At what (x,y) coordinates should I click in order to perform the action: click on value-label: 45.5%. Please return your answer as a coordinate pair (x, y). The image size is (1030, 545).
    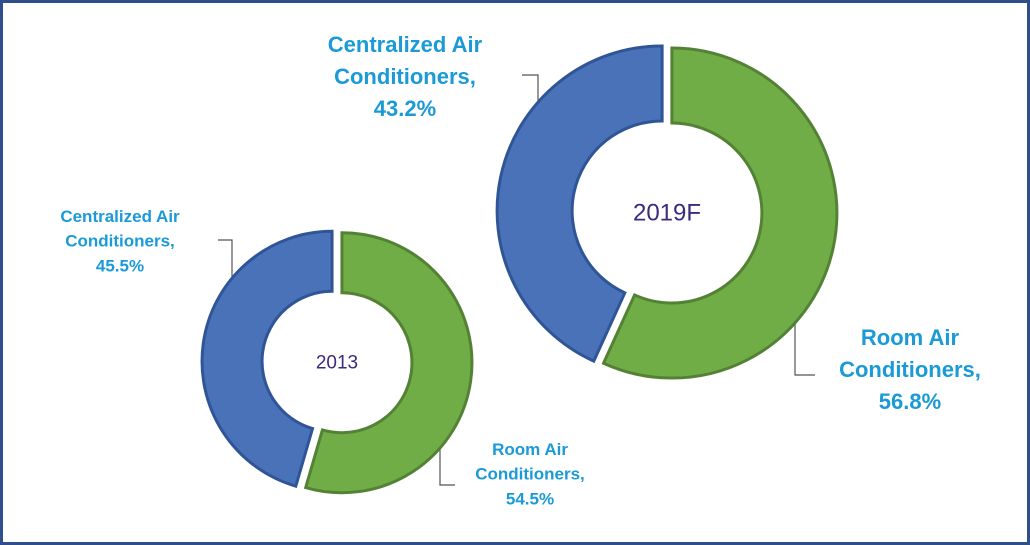
    Looking at the image, I should click on (120, 265).